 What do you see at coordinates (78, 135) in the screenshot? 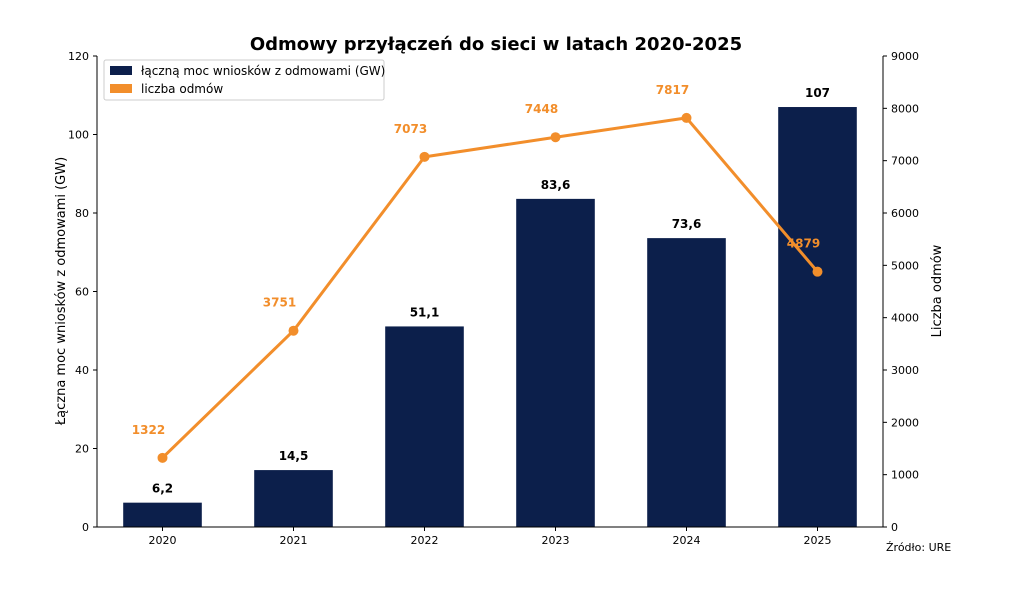
I see `y-left-tick-label-100: 100` at bounding box center [78, 135].